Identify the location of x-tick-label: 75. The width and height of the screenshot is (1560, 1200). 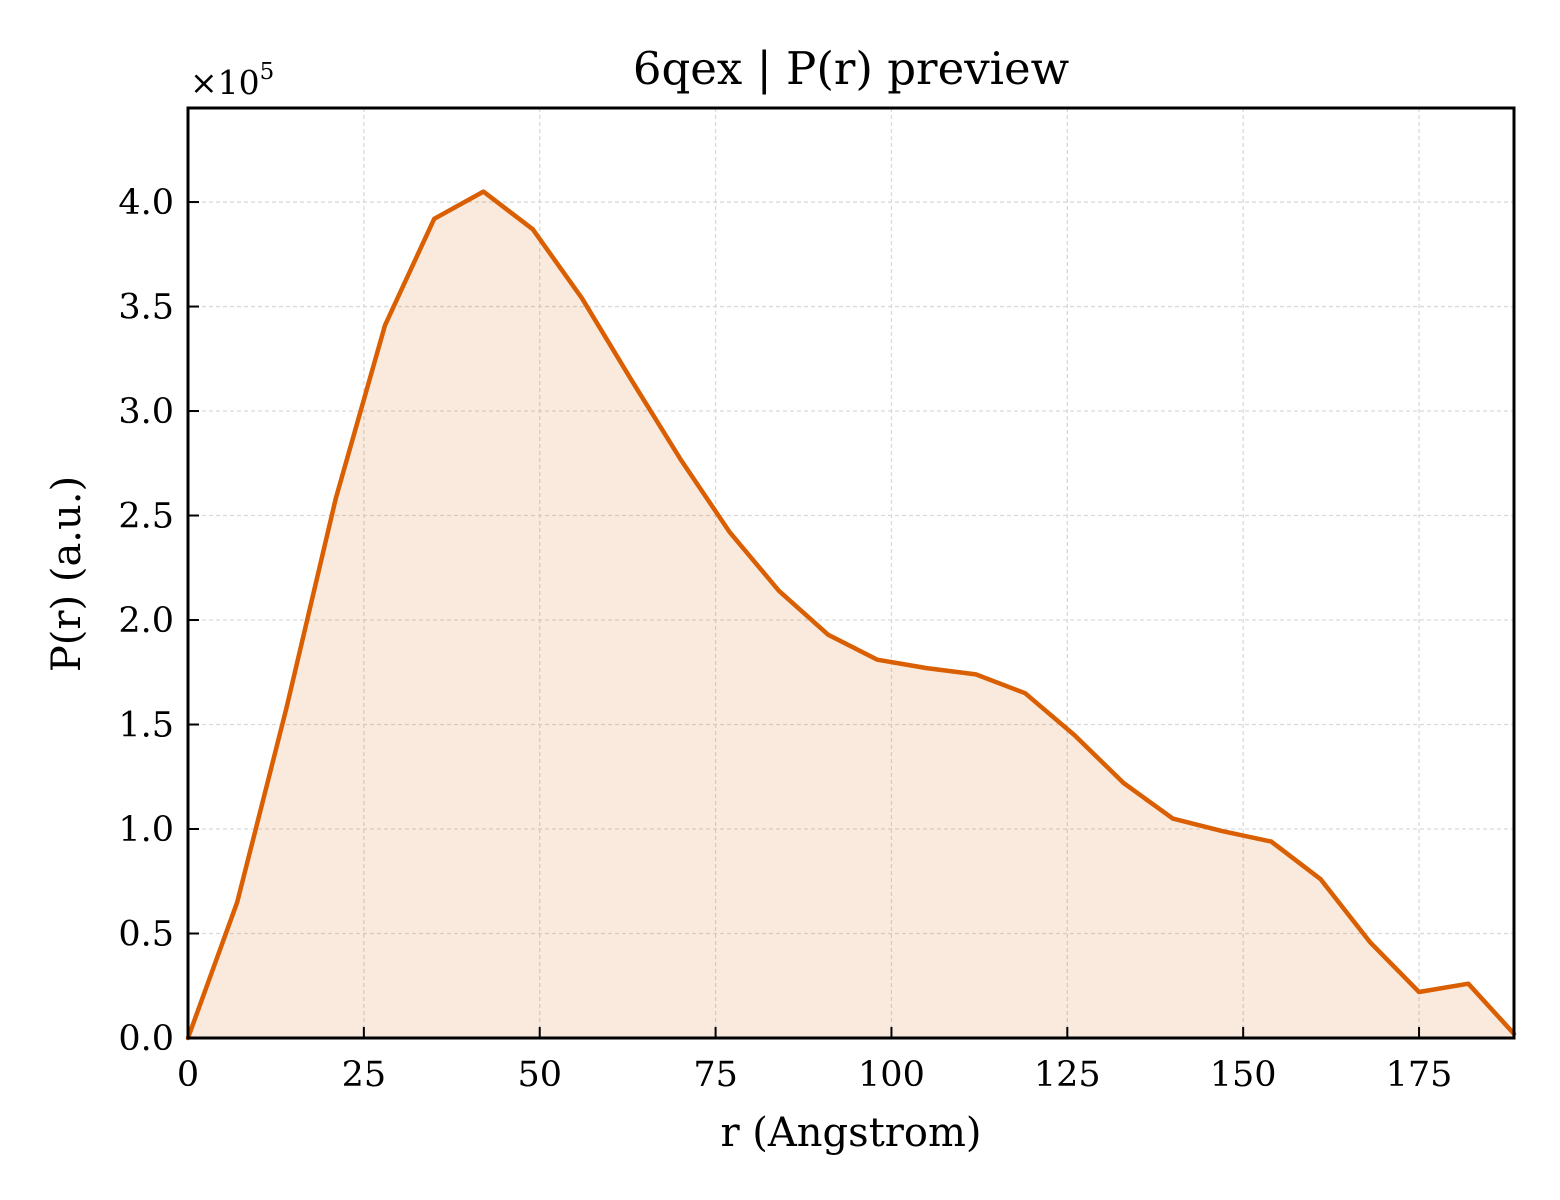
(715, 1075).